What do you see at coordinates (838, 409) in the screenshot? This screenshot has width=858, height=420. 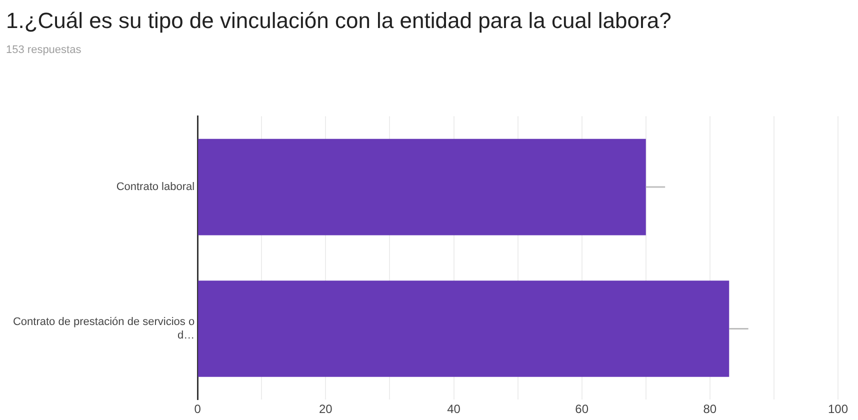 I see `x-tick-label: 100` at bounding box center [838, 409].